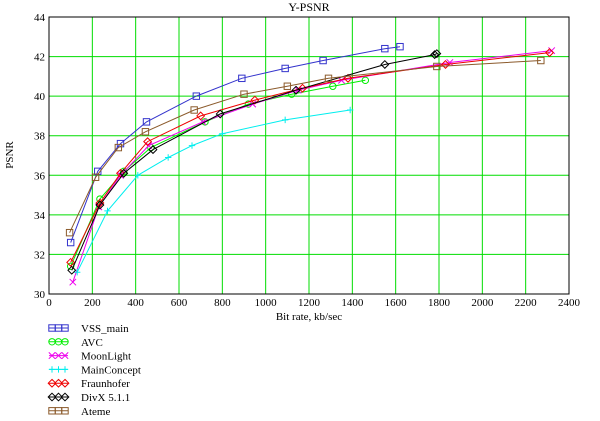 This screenshot has width=600, height=421. Describe the element at coordinates (40, 216) in the screenshot. I see `y-tick-label: 34` at that location.